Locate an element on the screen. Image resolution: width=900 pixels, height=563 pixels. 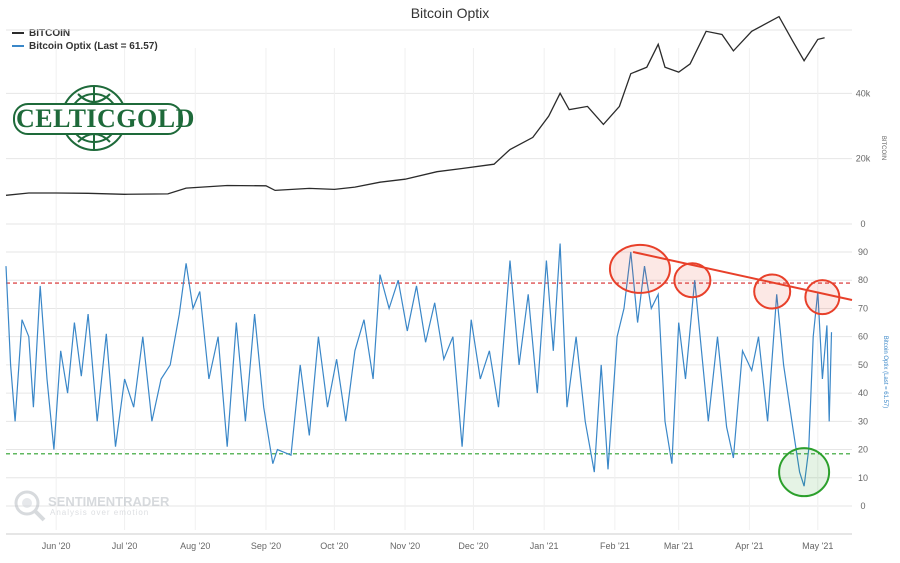
legend-item-bitcoin: BITCOIN is located at coordinates (85, 33).